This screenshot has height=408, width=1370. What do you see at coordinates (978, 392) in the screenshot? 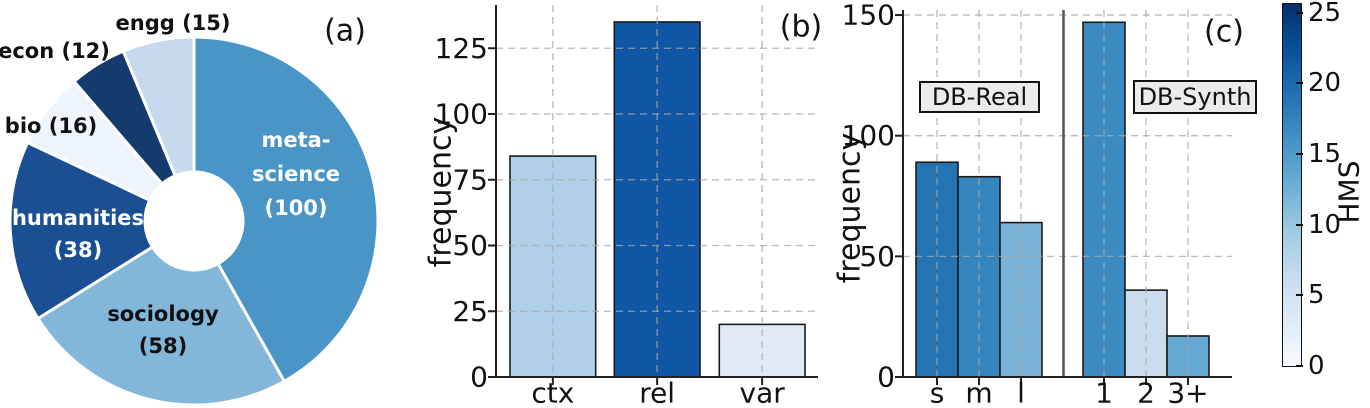
I see `x-tick-label-c-m: m` at bounding box center [978, 392].